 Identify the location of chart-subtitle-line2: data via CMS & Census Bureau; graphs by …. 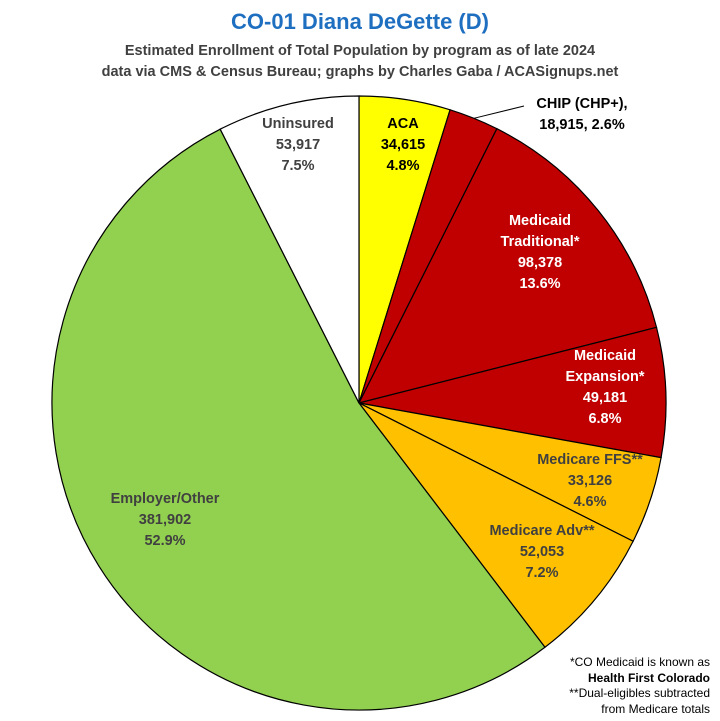
(360, 72).